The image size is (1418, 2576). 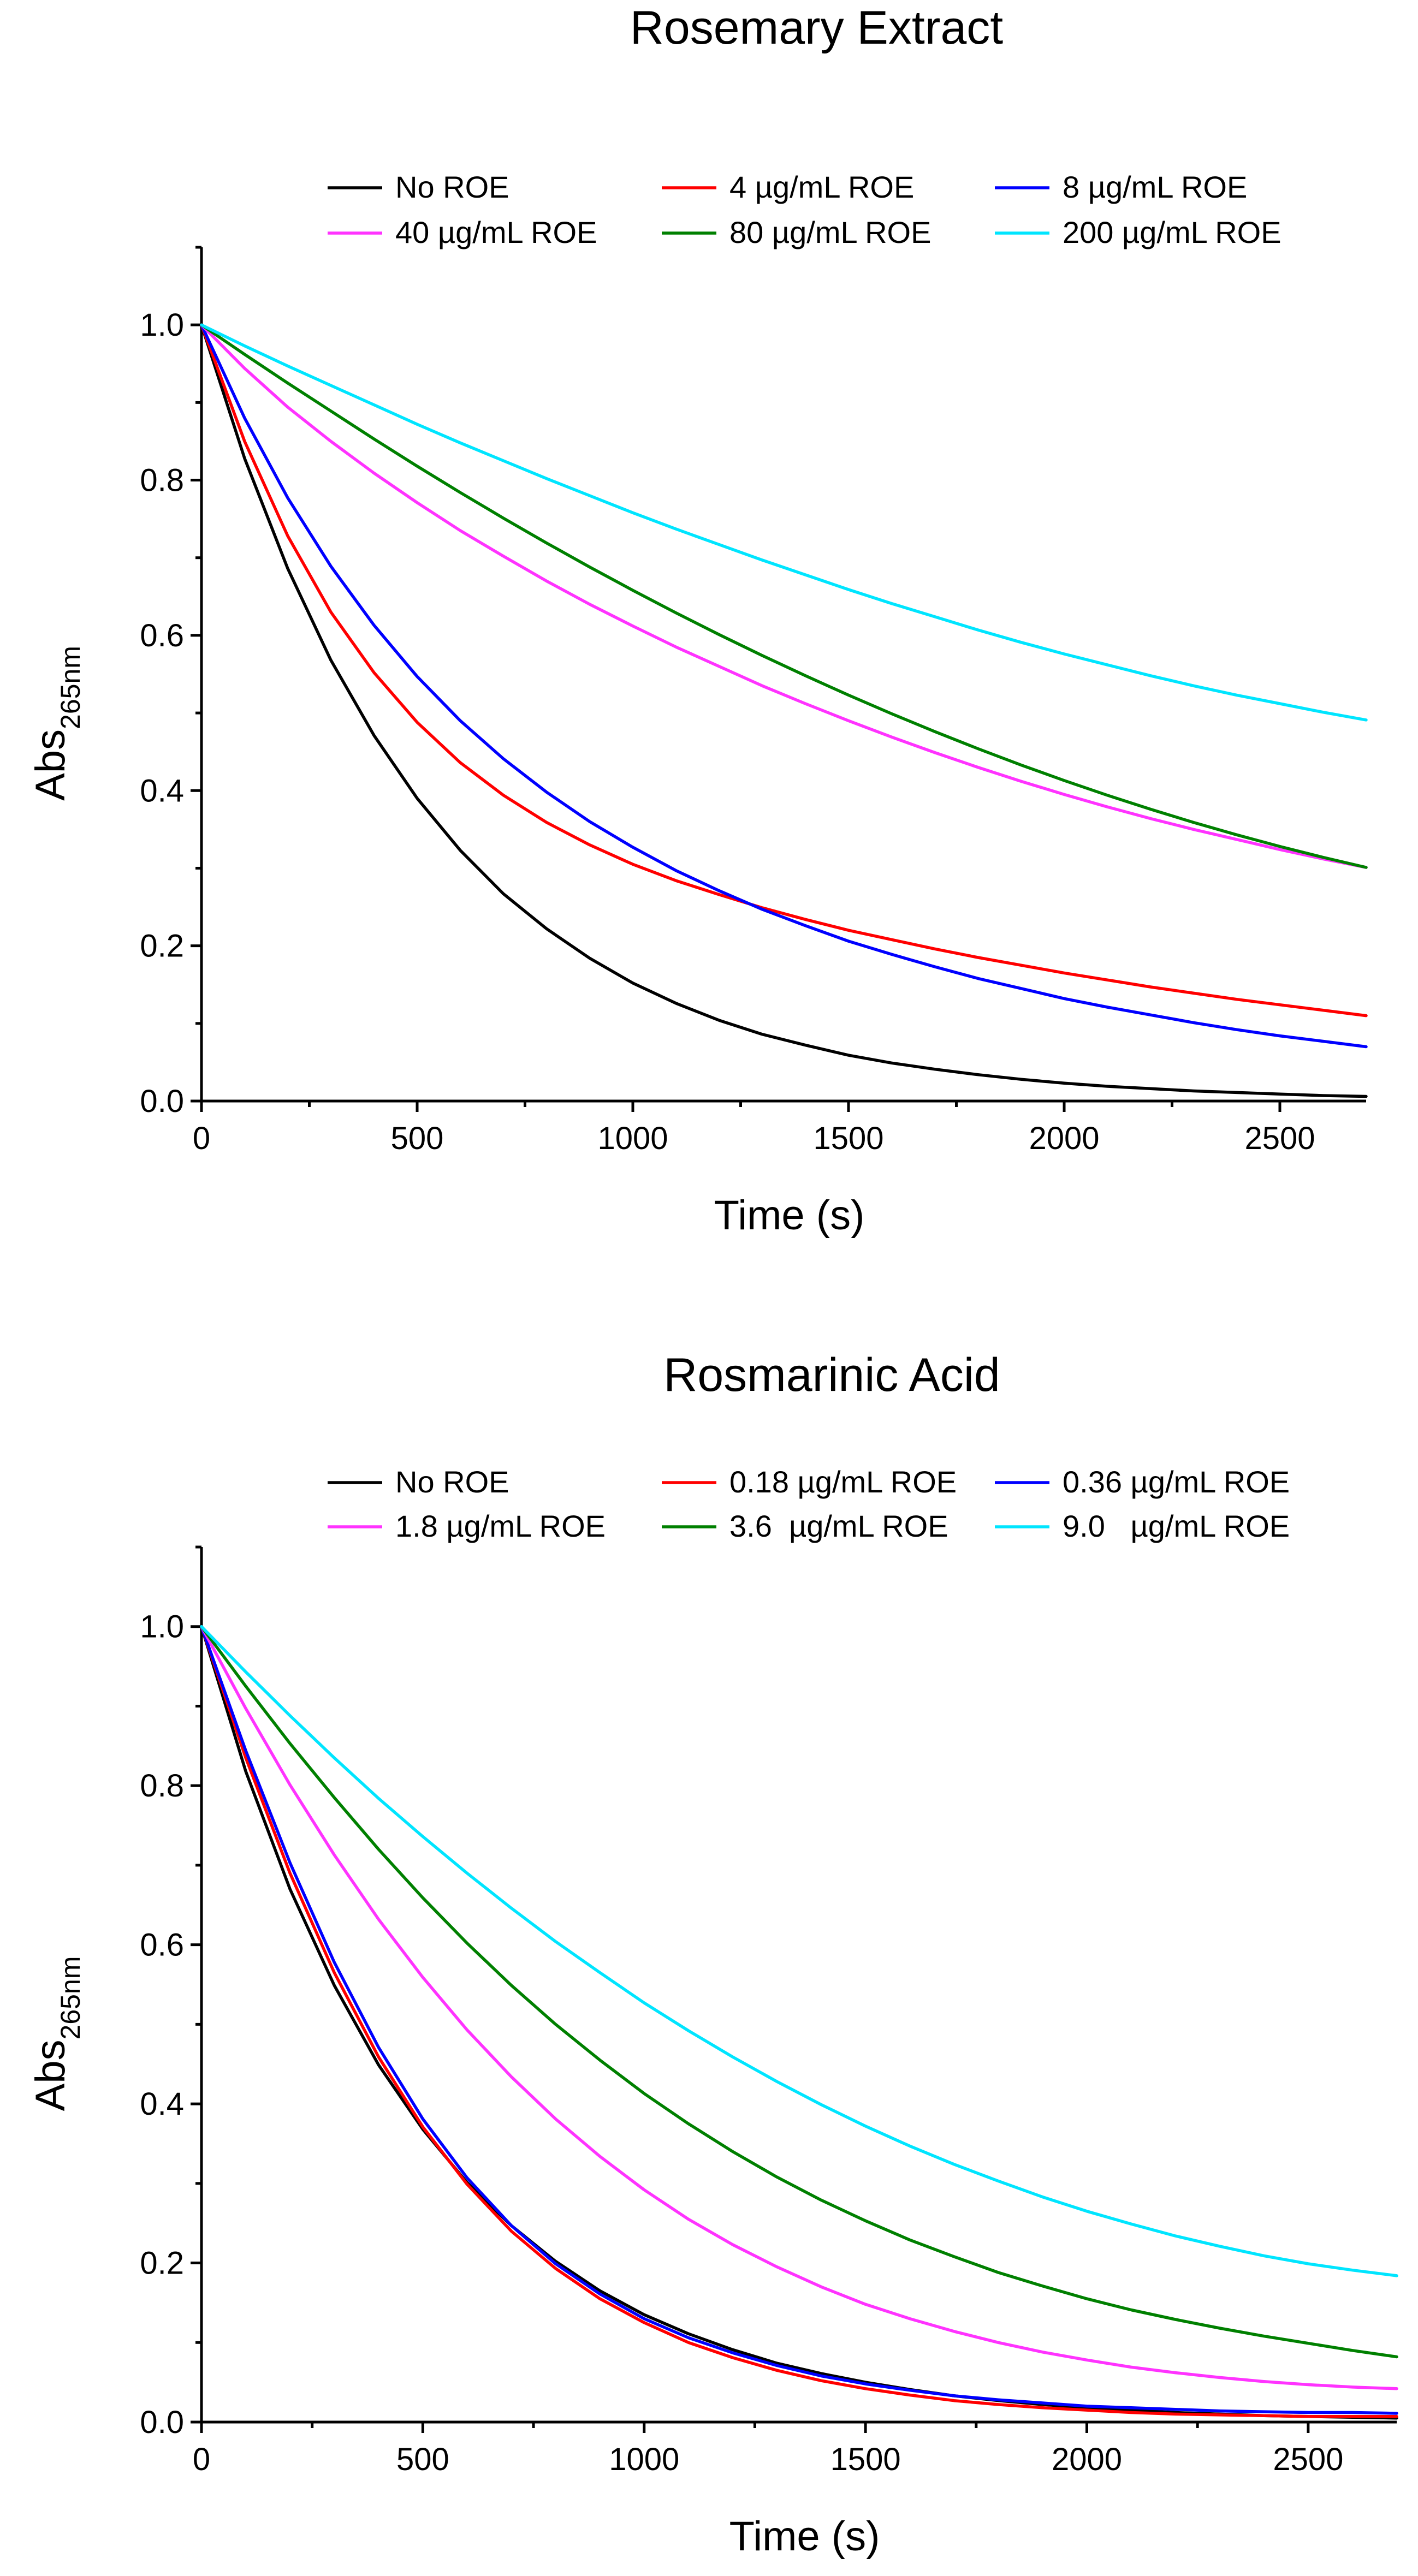 What do you see at coordinates (496, 232) in the screenshot?
I see `legend-label: 40 µg/mL ROE` at bounding box center [496, 232].